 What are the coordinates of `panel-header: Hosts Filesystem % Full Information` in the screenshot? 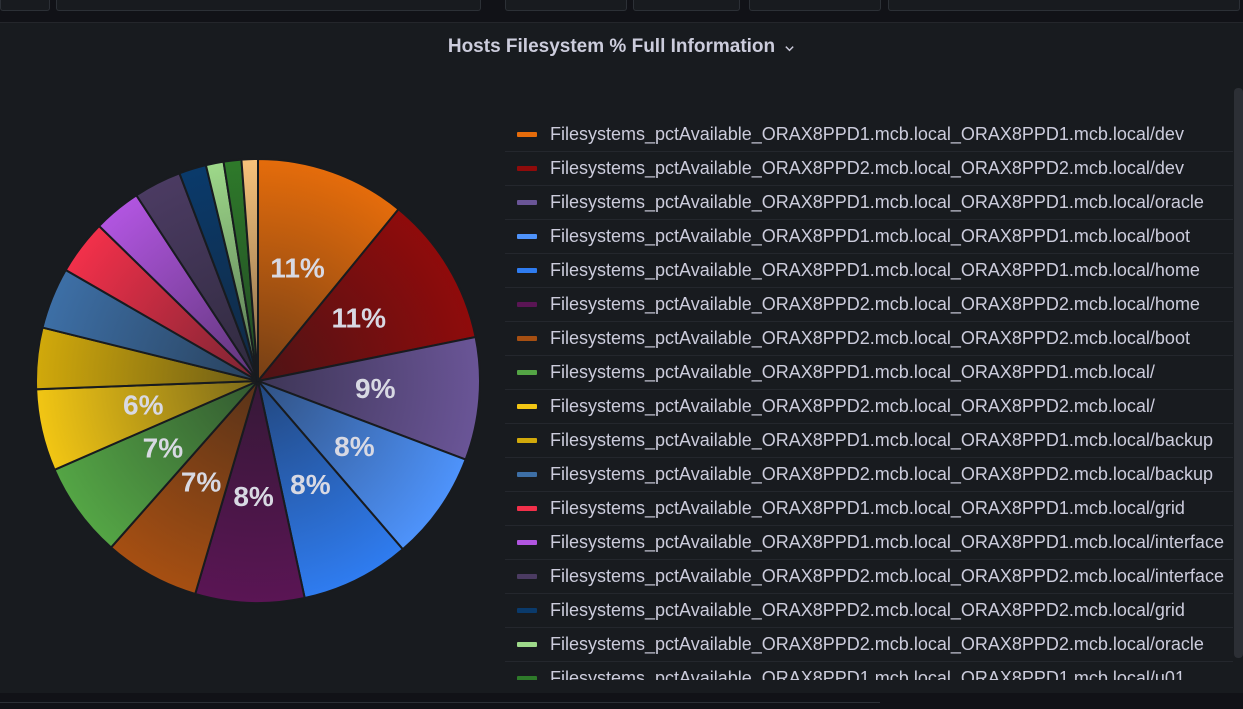 It's located at (621, 47).